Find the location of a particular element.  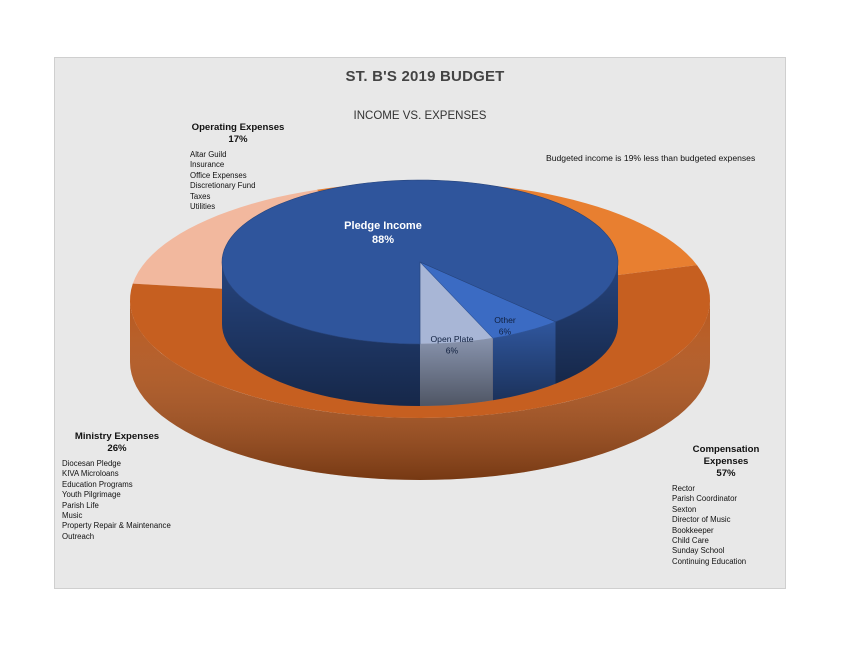

list-item: Discretionary Fund is located at coordinates (223, 186).